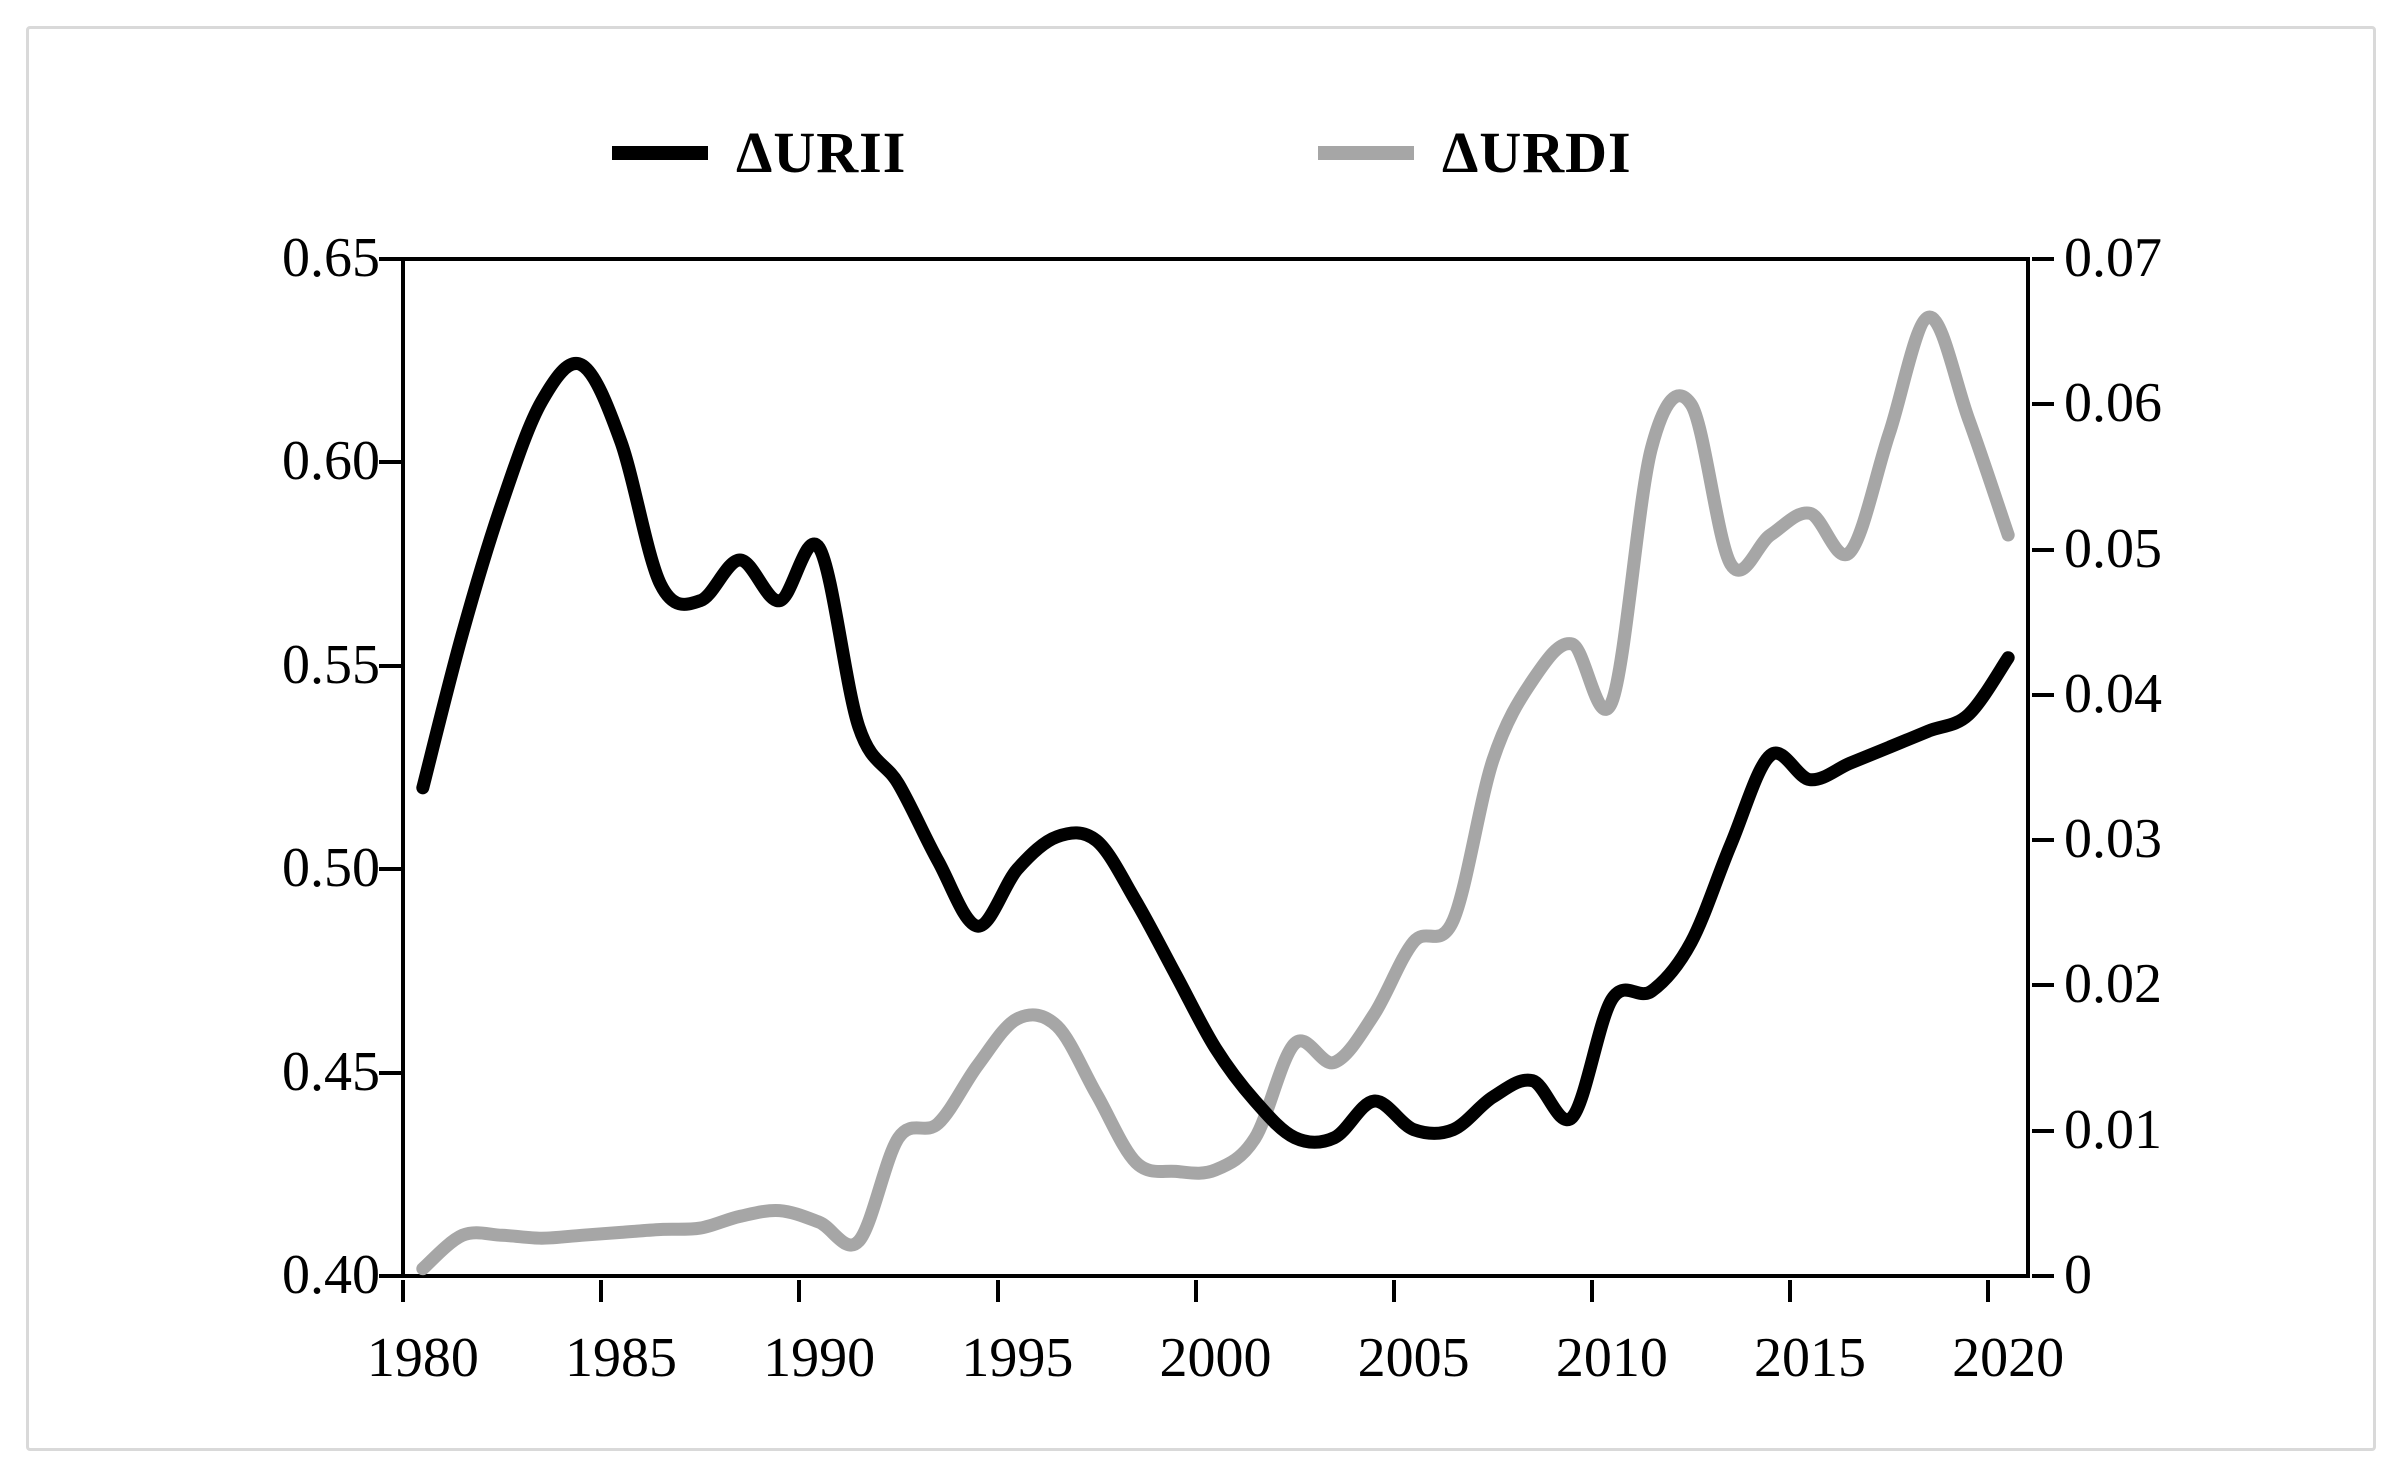 This screenshot has width=2402, height=1477. I want to click on y-axis-right-tick-label: 0.01, so click(2113, 1129).